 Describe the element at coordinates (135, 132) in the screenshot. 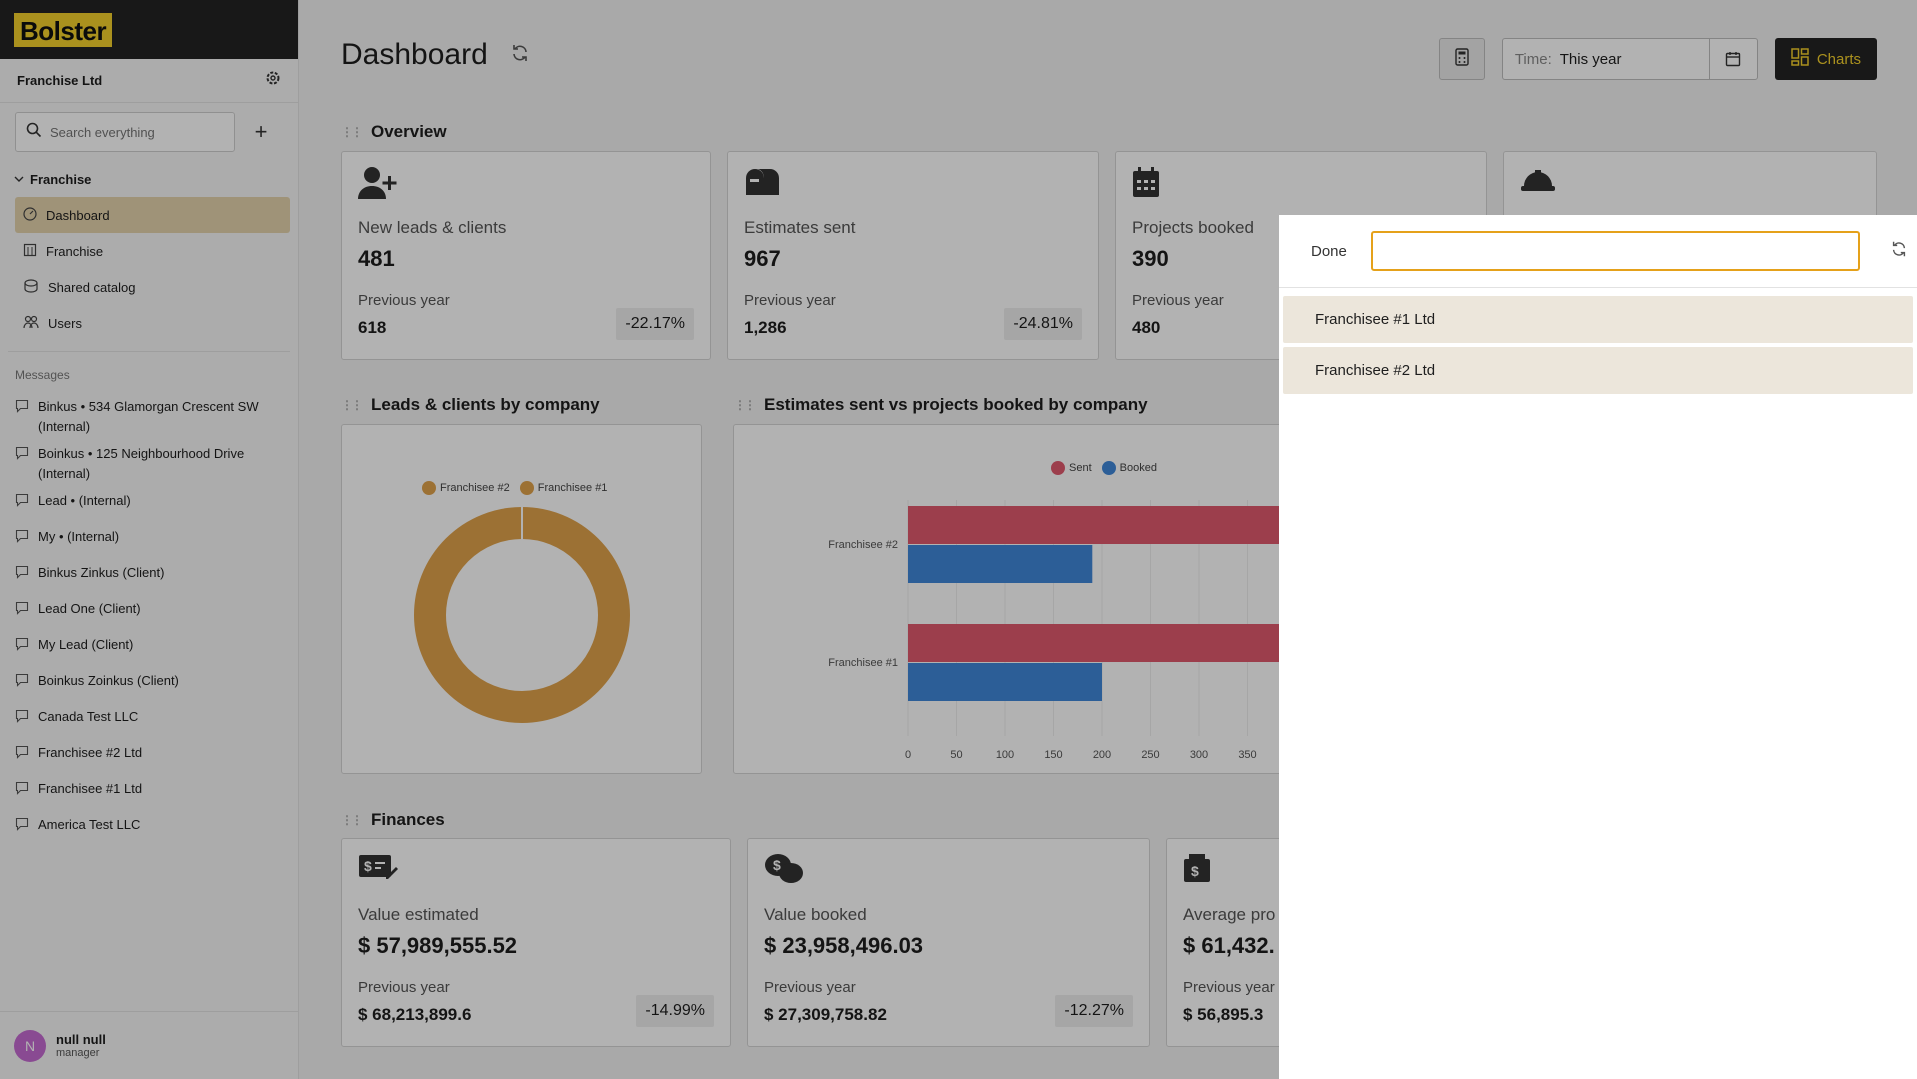

I see `search-input` at that location.